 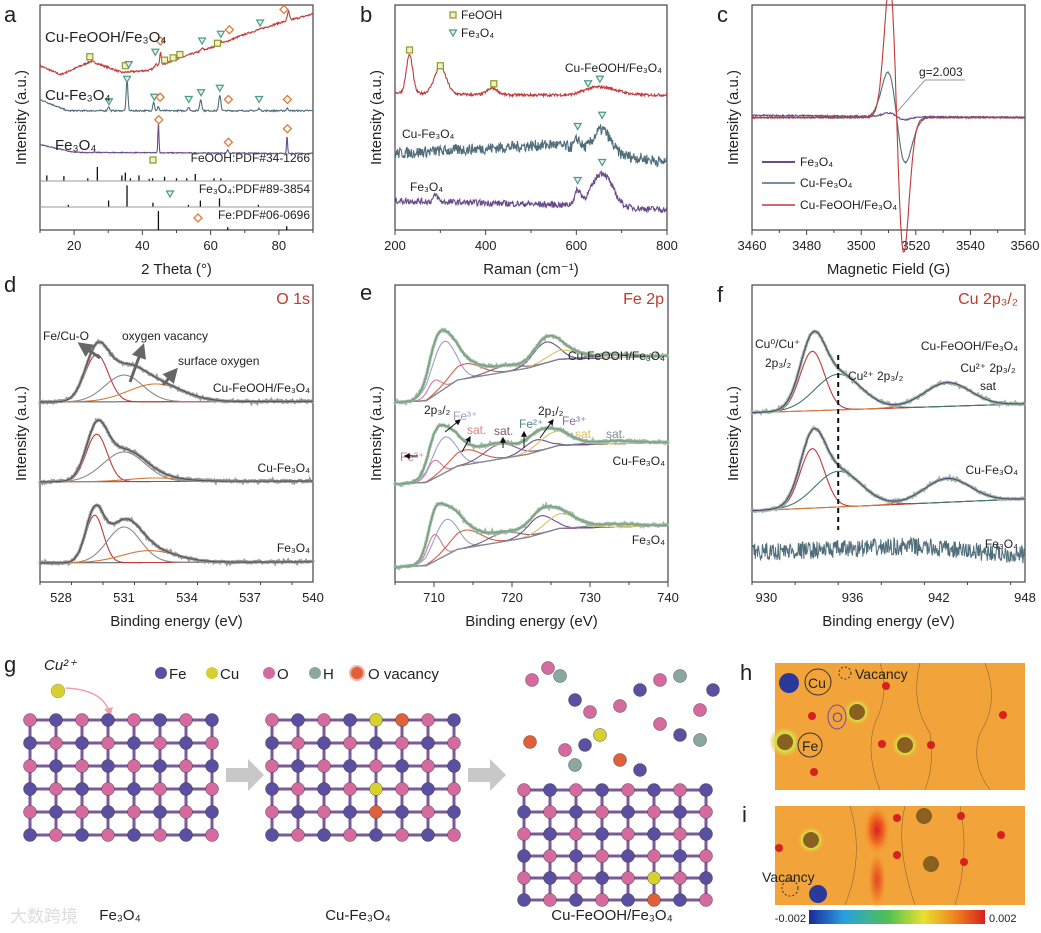 What do you see at coordinates (1025, 597) in the screenshot?
I see `x-tick-label: 948` at bounding box center [1025, 597].